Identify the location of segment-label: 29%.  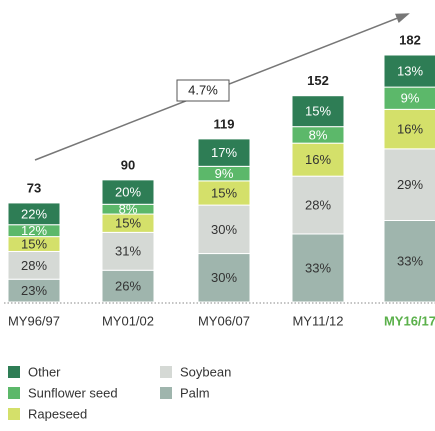
(410, 184).